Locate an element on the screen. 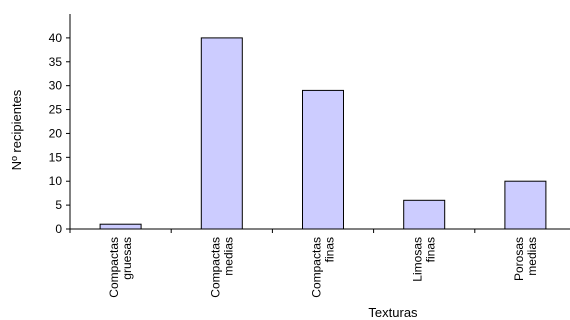 This screenshot has height=320, width=570. x-category-label-1-line-1: medias is located at coordinates (228, 256).